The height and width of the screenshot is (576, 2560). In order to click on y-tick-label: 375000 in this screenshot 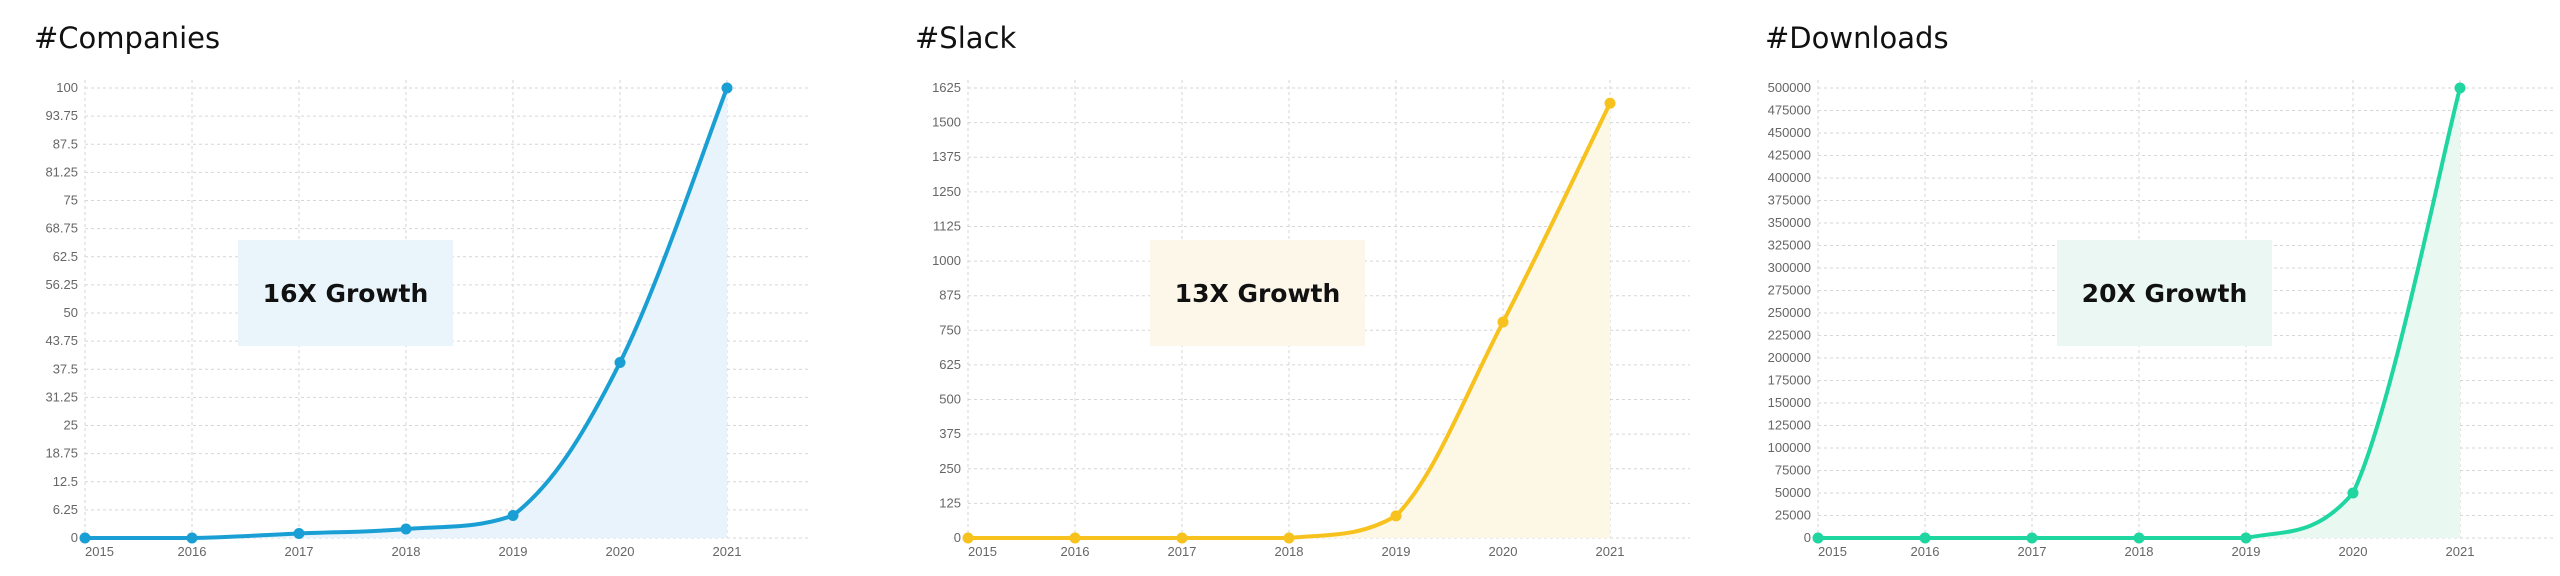, I will do `click(1789, 200)`.